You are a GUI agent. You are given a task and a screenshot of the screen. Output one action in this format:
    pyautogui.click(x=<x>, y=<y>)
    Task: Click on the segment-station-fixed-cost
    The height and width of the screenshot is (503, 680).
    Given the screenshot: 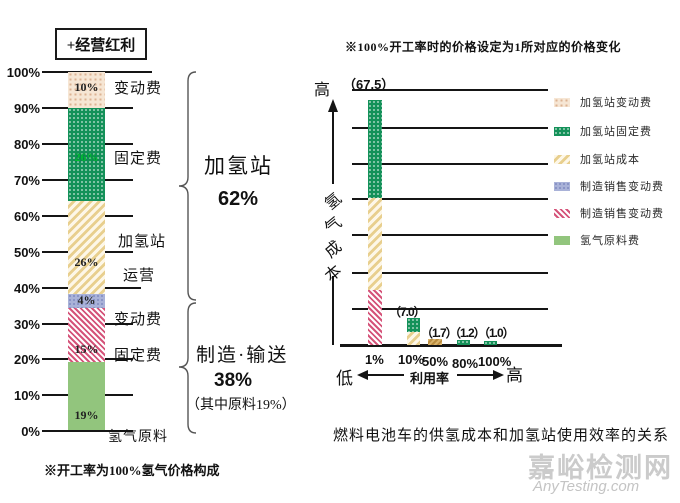 What is the action you would take?
    pyautogui.click(x=86, y=154)
    